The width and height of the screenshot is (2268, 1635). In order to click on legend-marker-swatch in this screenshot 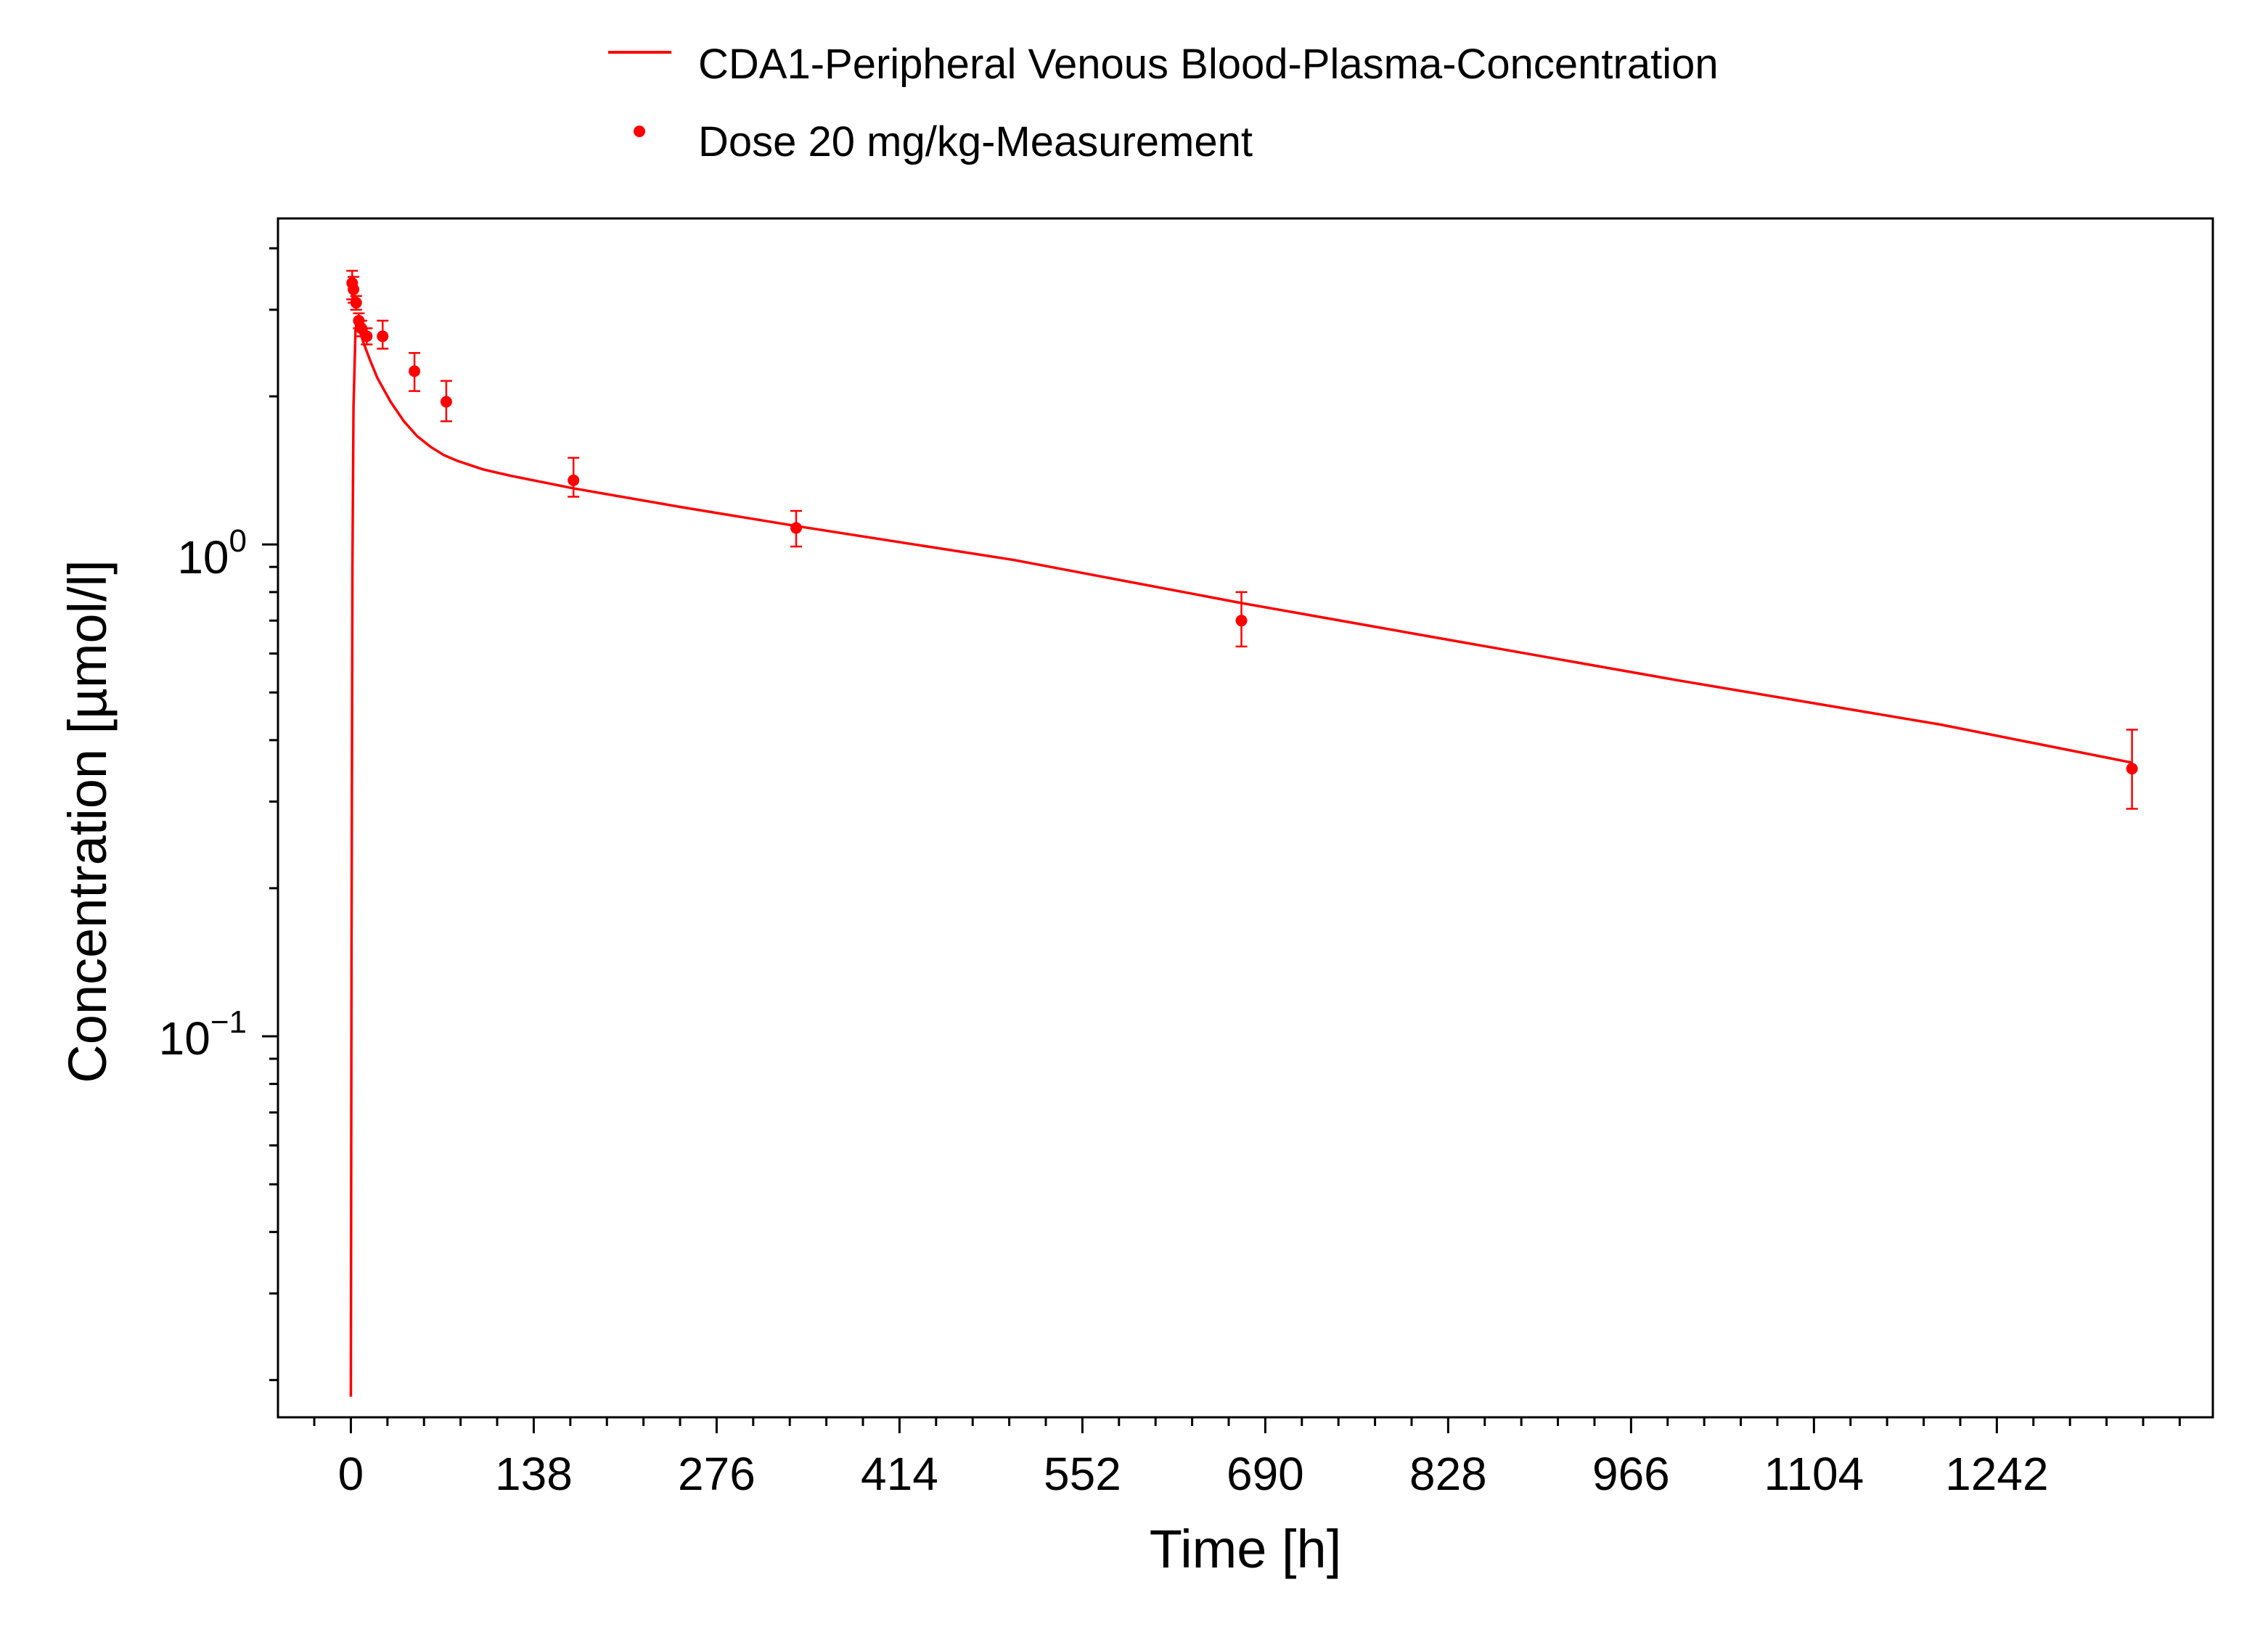, I will do `click(639, 131)`.